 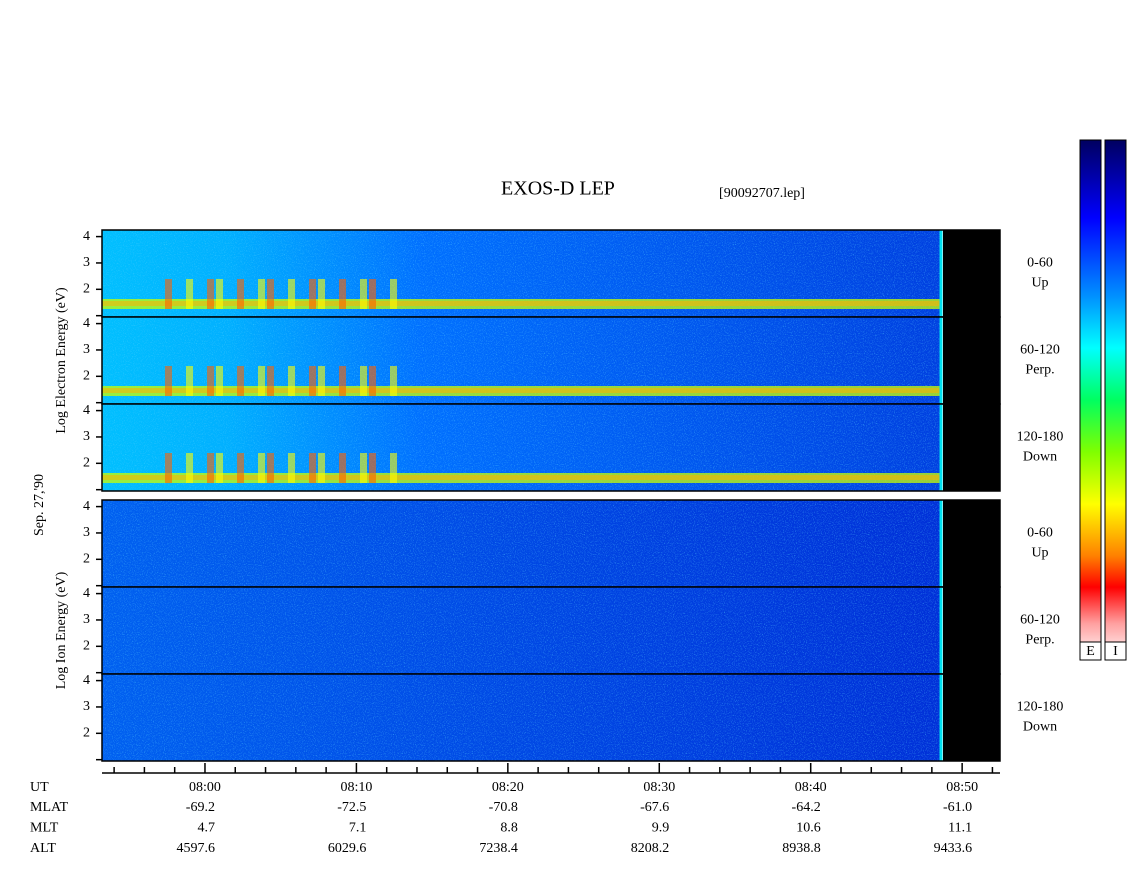 I want to click on x-tick-label: 08:30, so click(x=659, y=787).